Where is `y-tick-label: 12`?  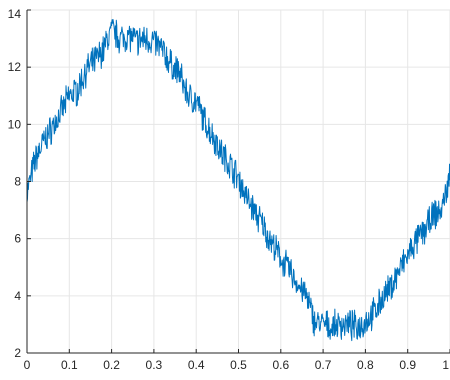 y-tick-label: 12 is located at coordinates (15, 67).